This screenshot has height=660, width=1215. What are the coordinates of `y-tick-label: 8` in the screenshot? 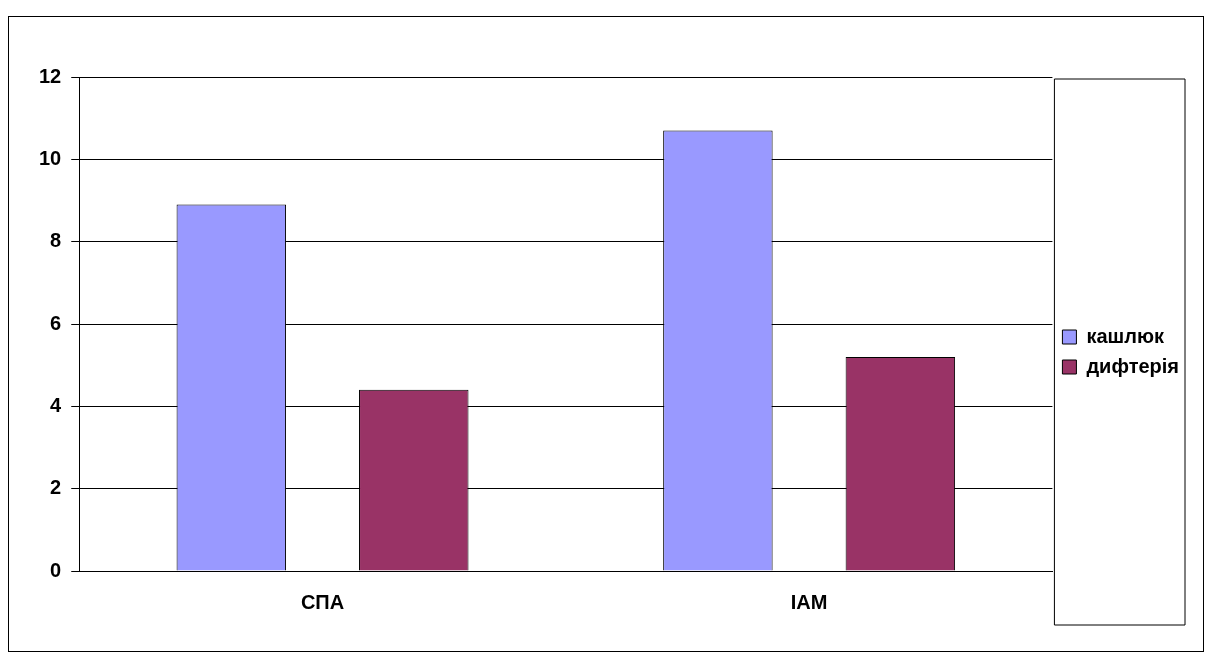 It's located at (56, 240).